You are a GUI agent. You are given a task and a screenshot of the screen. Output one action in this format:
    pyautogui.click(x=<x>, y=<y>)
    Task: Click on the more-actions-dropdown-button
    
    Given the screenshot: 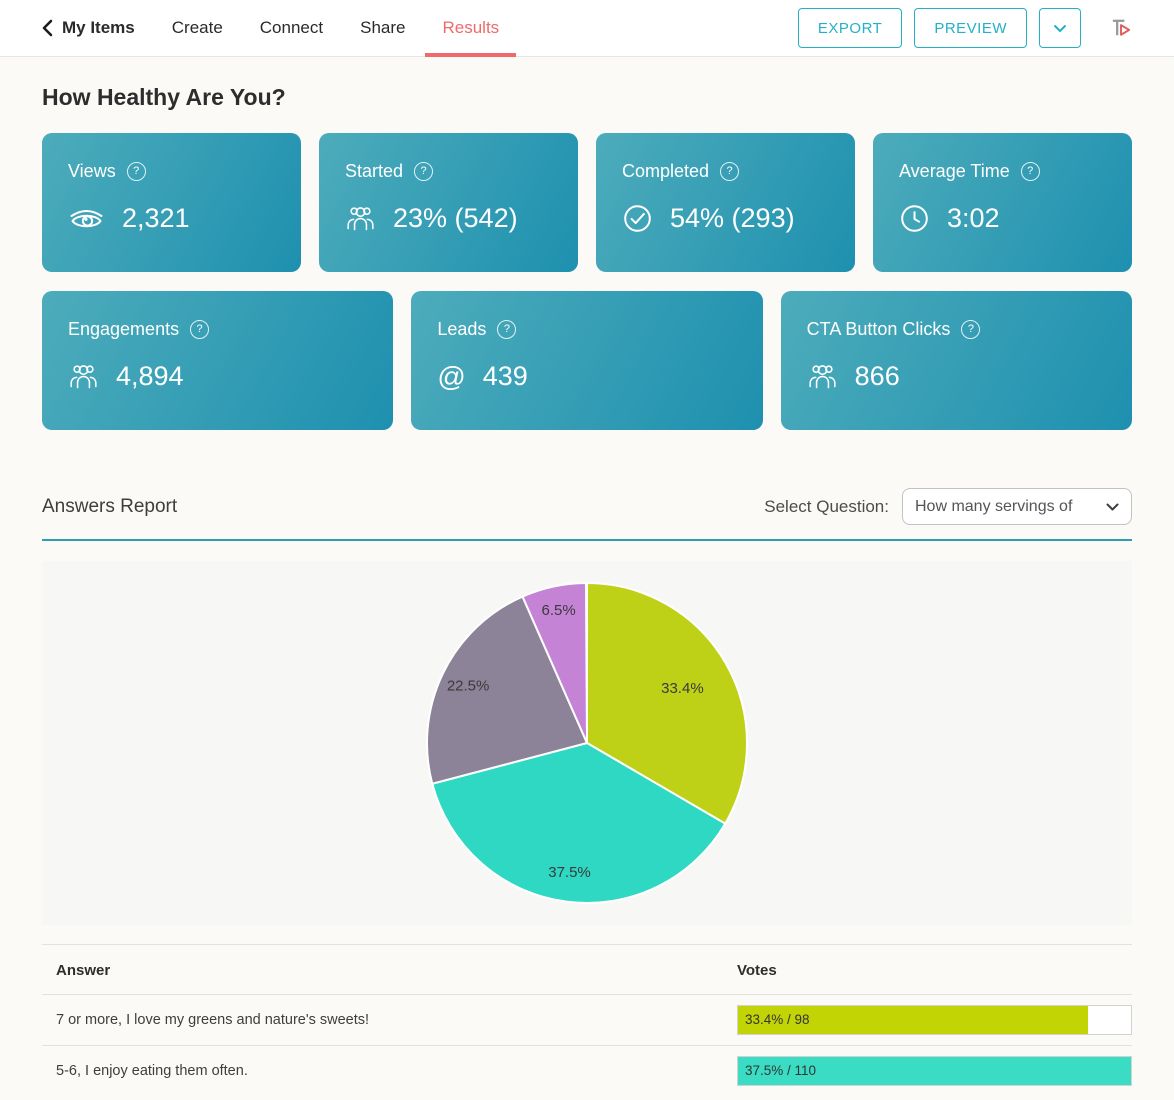 What is the action you would take?
    pyautogui.click(x=1060, y=28)
    